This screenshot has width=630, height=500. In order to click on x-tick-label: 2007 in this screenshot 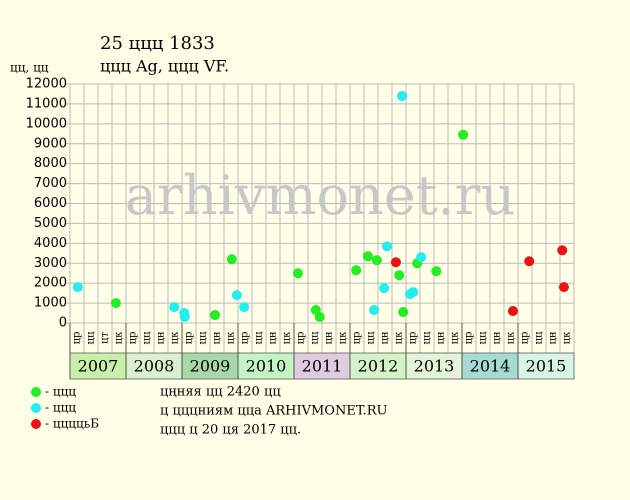, I will do `click(98, 366)`.